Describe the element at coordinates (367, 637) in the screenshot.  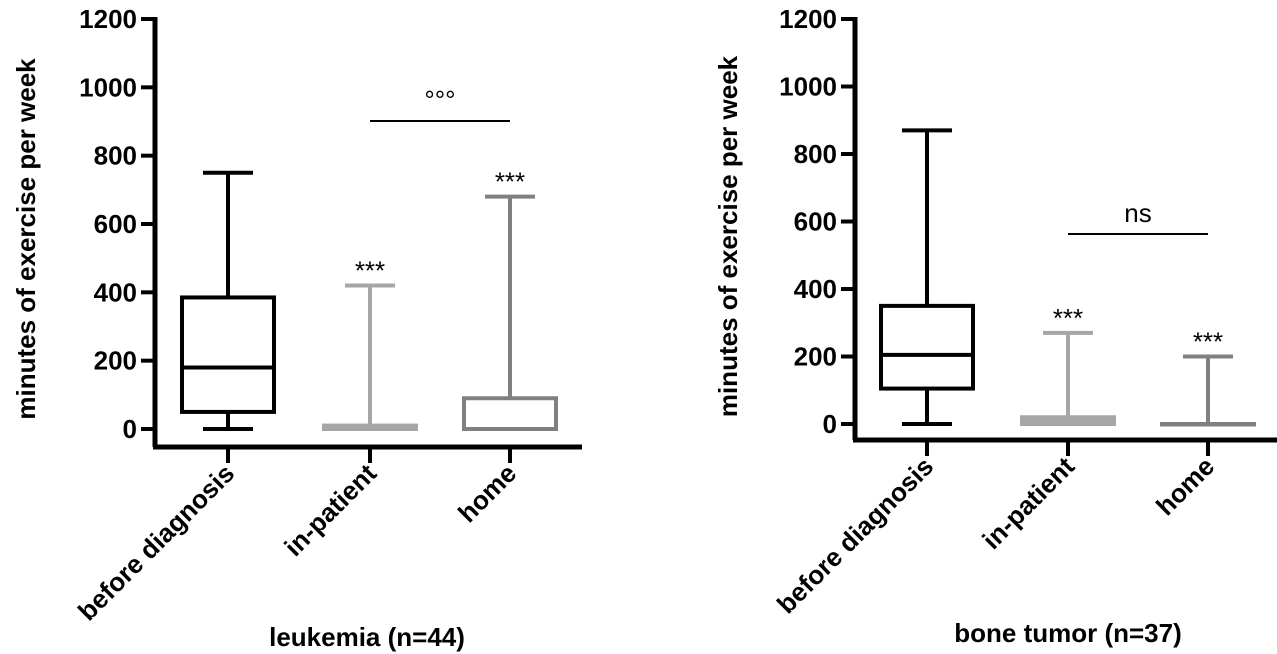
I see `x-axis-label: leukemia (n=44)` at that location.